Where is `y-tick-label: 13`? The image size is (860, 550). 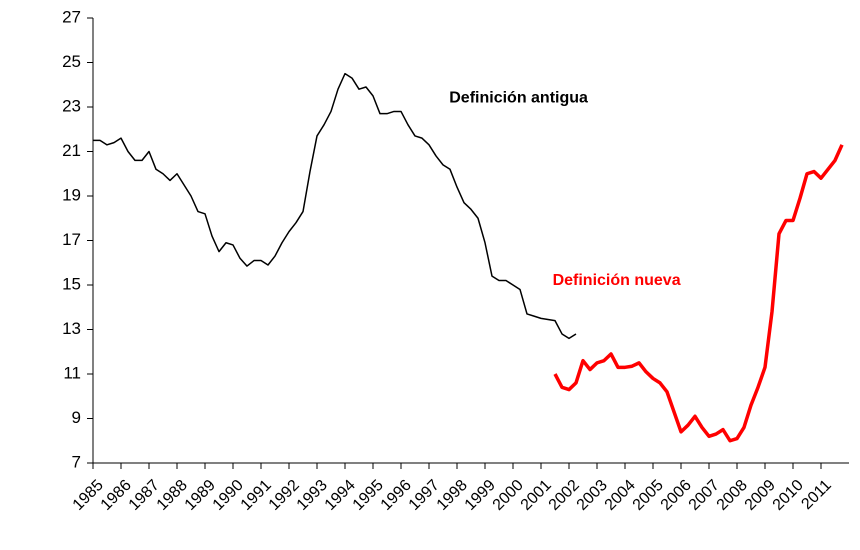 y-tick-label: 13 is located at coordinates (71, 328).